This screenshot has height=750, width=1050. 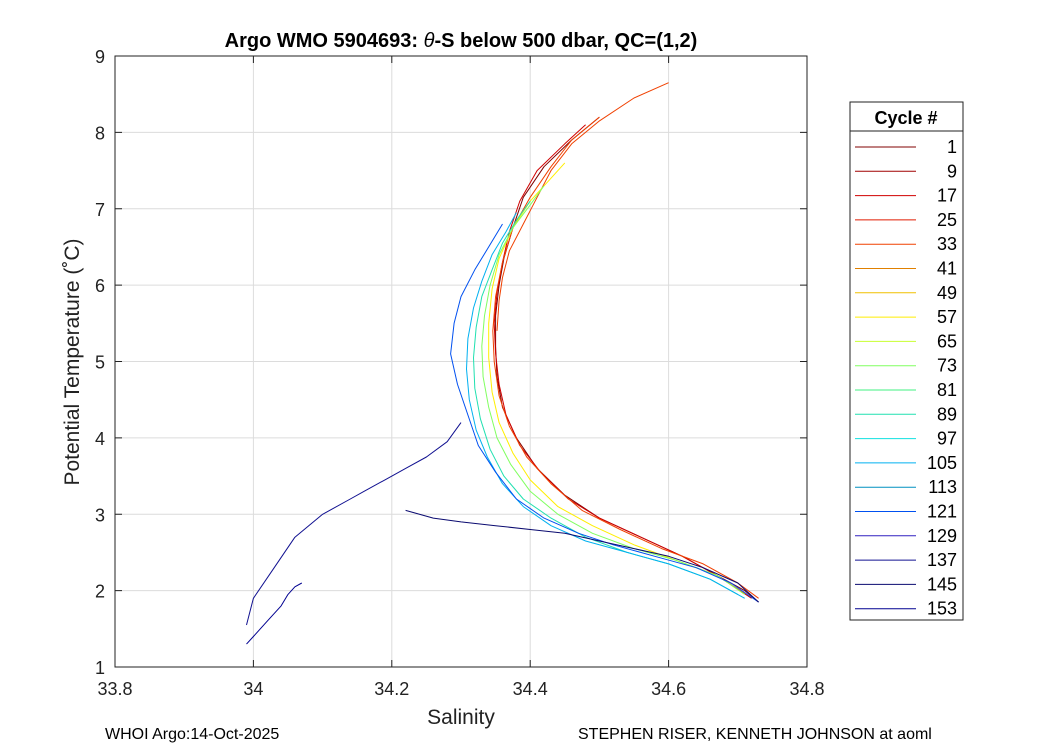 I want to click on y-tick-label: 6, so click(x=100, y=286).